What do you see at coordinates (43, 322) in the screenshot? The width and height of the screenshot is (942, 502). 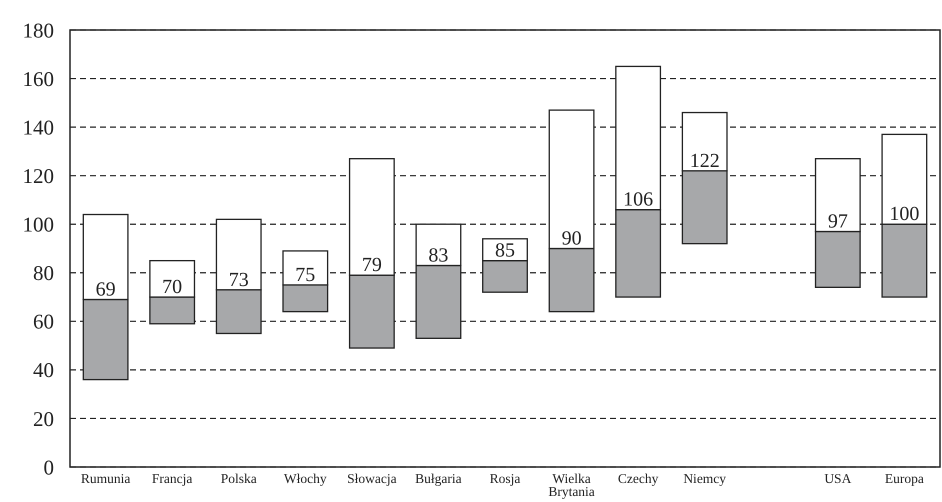 I see `y-tick-label: 60` at bounding box center [43, 322].